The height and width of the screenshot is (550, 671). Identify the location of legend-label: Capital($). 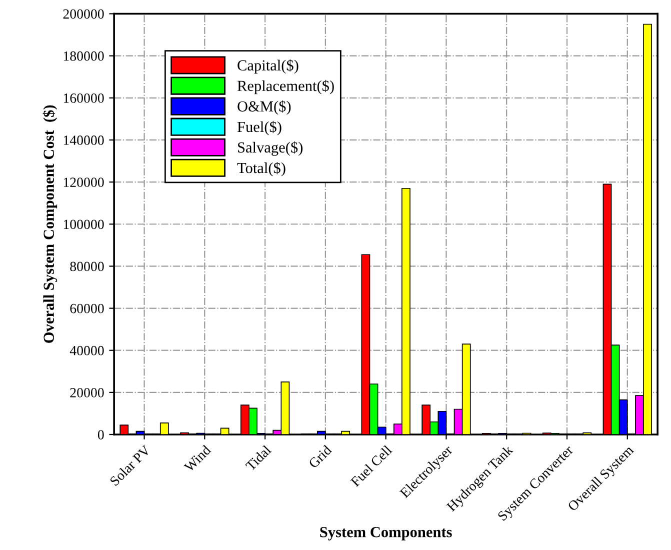
(268, 66).